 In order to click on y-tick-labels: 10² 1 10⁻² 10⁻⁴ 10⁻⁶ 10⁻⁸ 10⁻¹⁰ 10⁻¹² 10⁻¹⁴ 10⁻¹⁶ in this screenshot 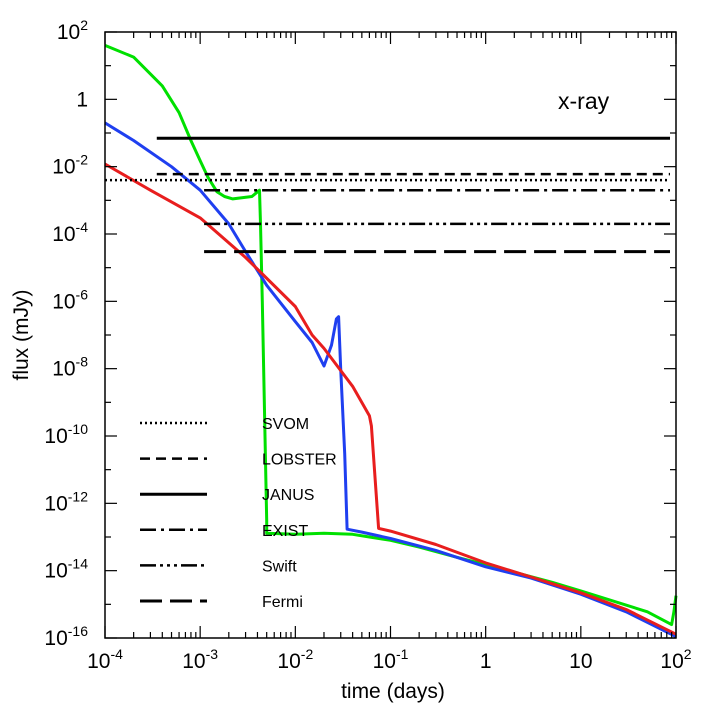, I will do `click(66, 333)`.